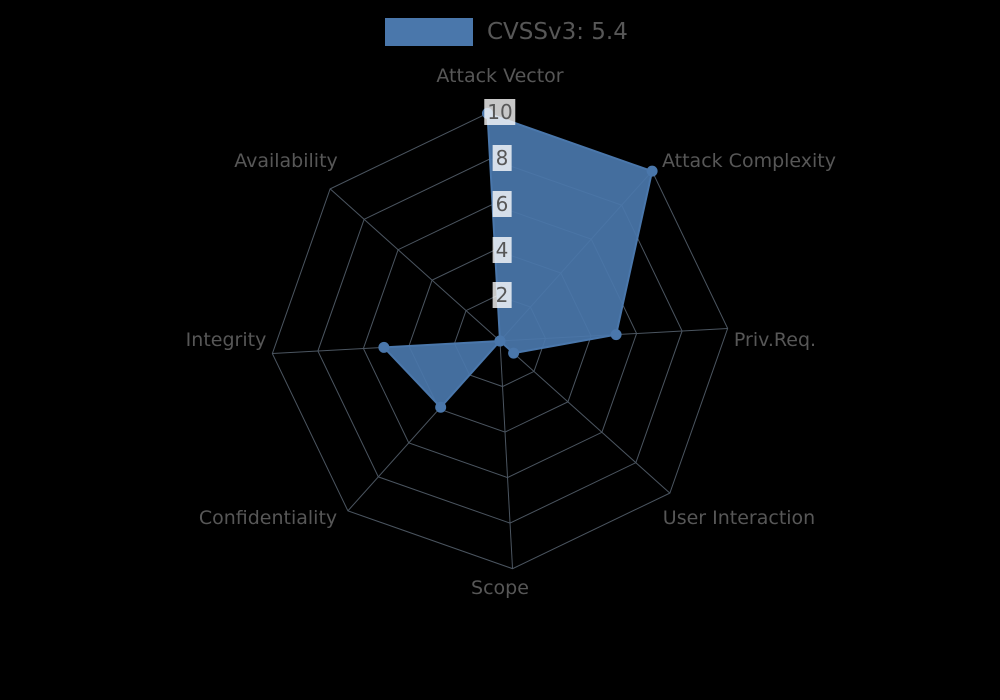 This screenshot has height=700, width=1000. I want to click on axis-label-confidentiality: Confidentiality, so click(268, 518).